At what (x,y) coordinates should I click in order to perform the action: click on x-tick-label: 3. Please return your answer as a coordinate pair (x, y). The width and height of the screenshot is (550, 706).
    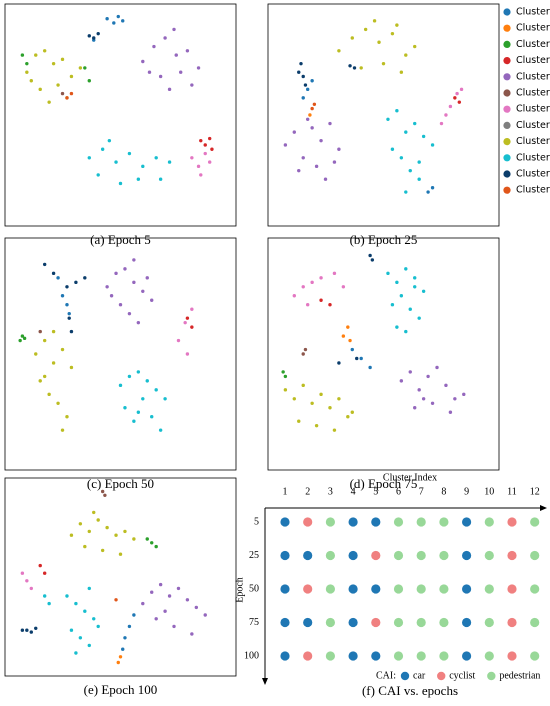
    Looking at the image, I should click on (330, 491).